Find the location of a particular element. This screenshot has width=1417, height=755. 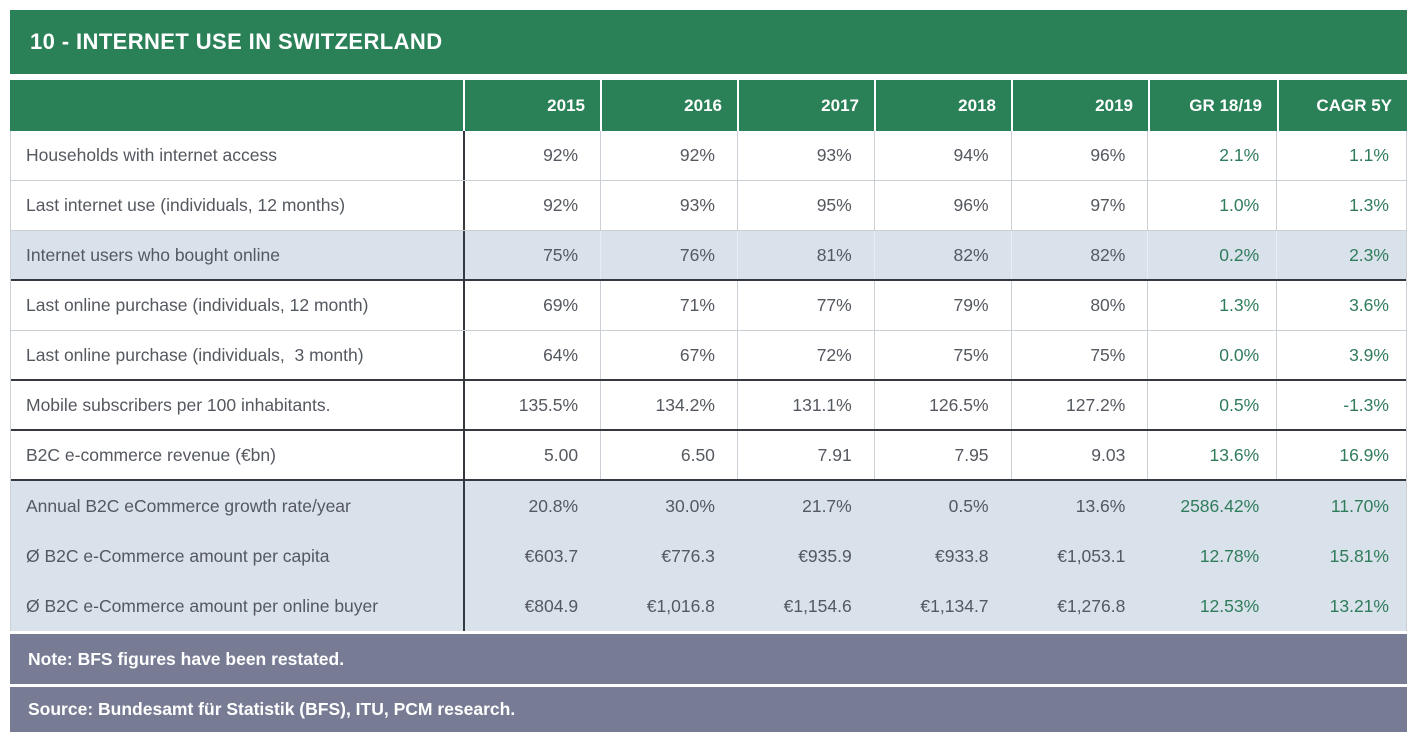

cell-2019: €1,053.1 is located at coordinates (1091, 555).